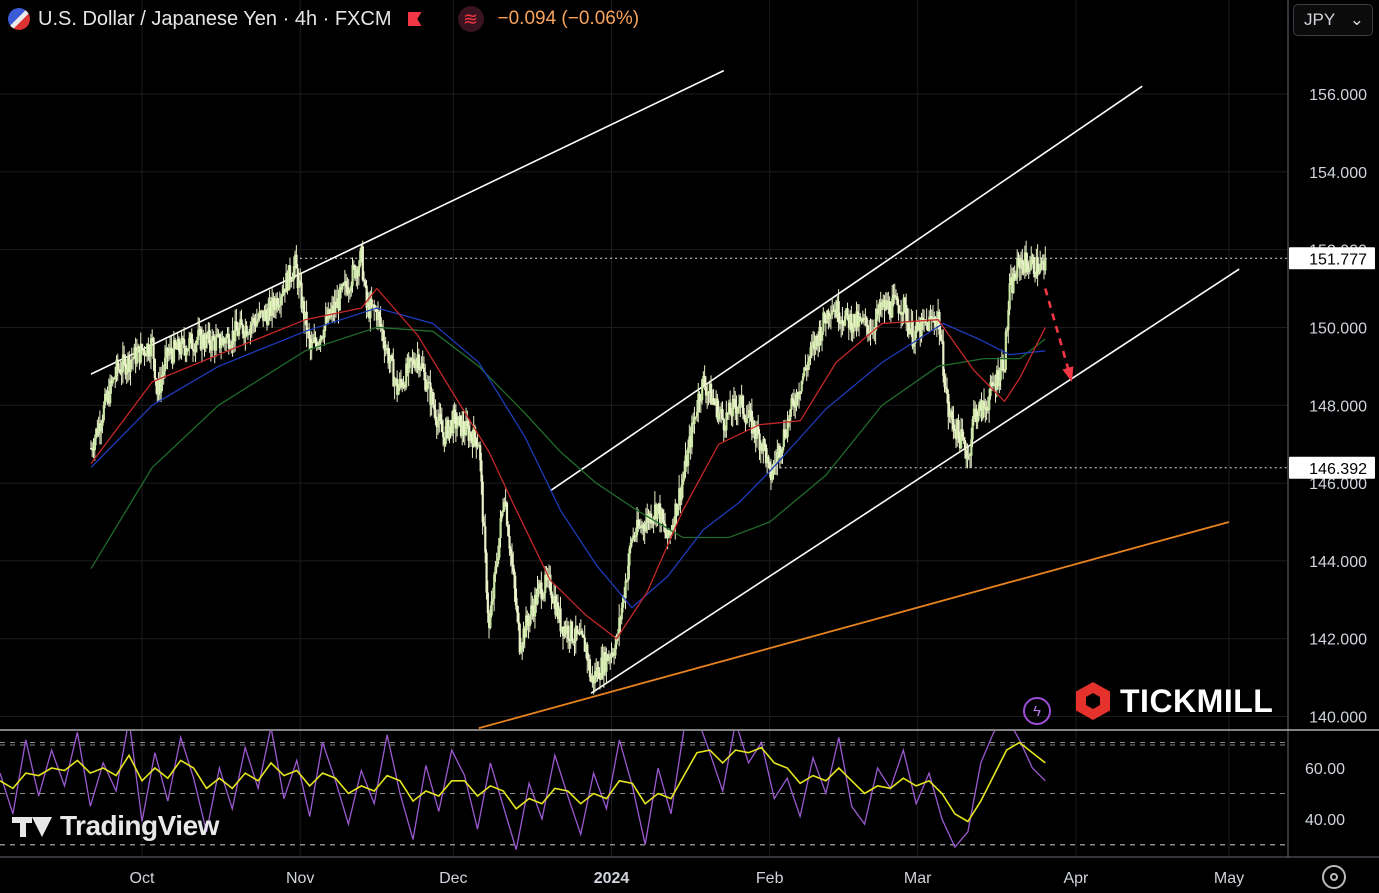 This screenshot has height=893, width=1379. What do you see at coordinates (1037, 711) in the screenshot?
I see `bolt-icon: ϟ` at bounding box center [1037, 711].